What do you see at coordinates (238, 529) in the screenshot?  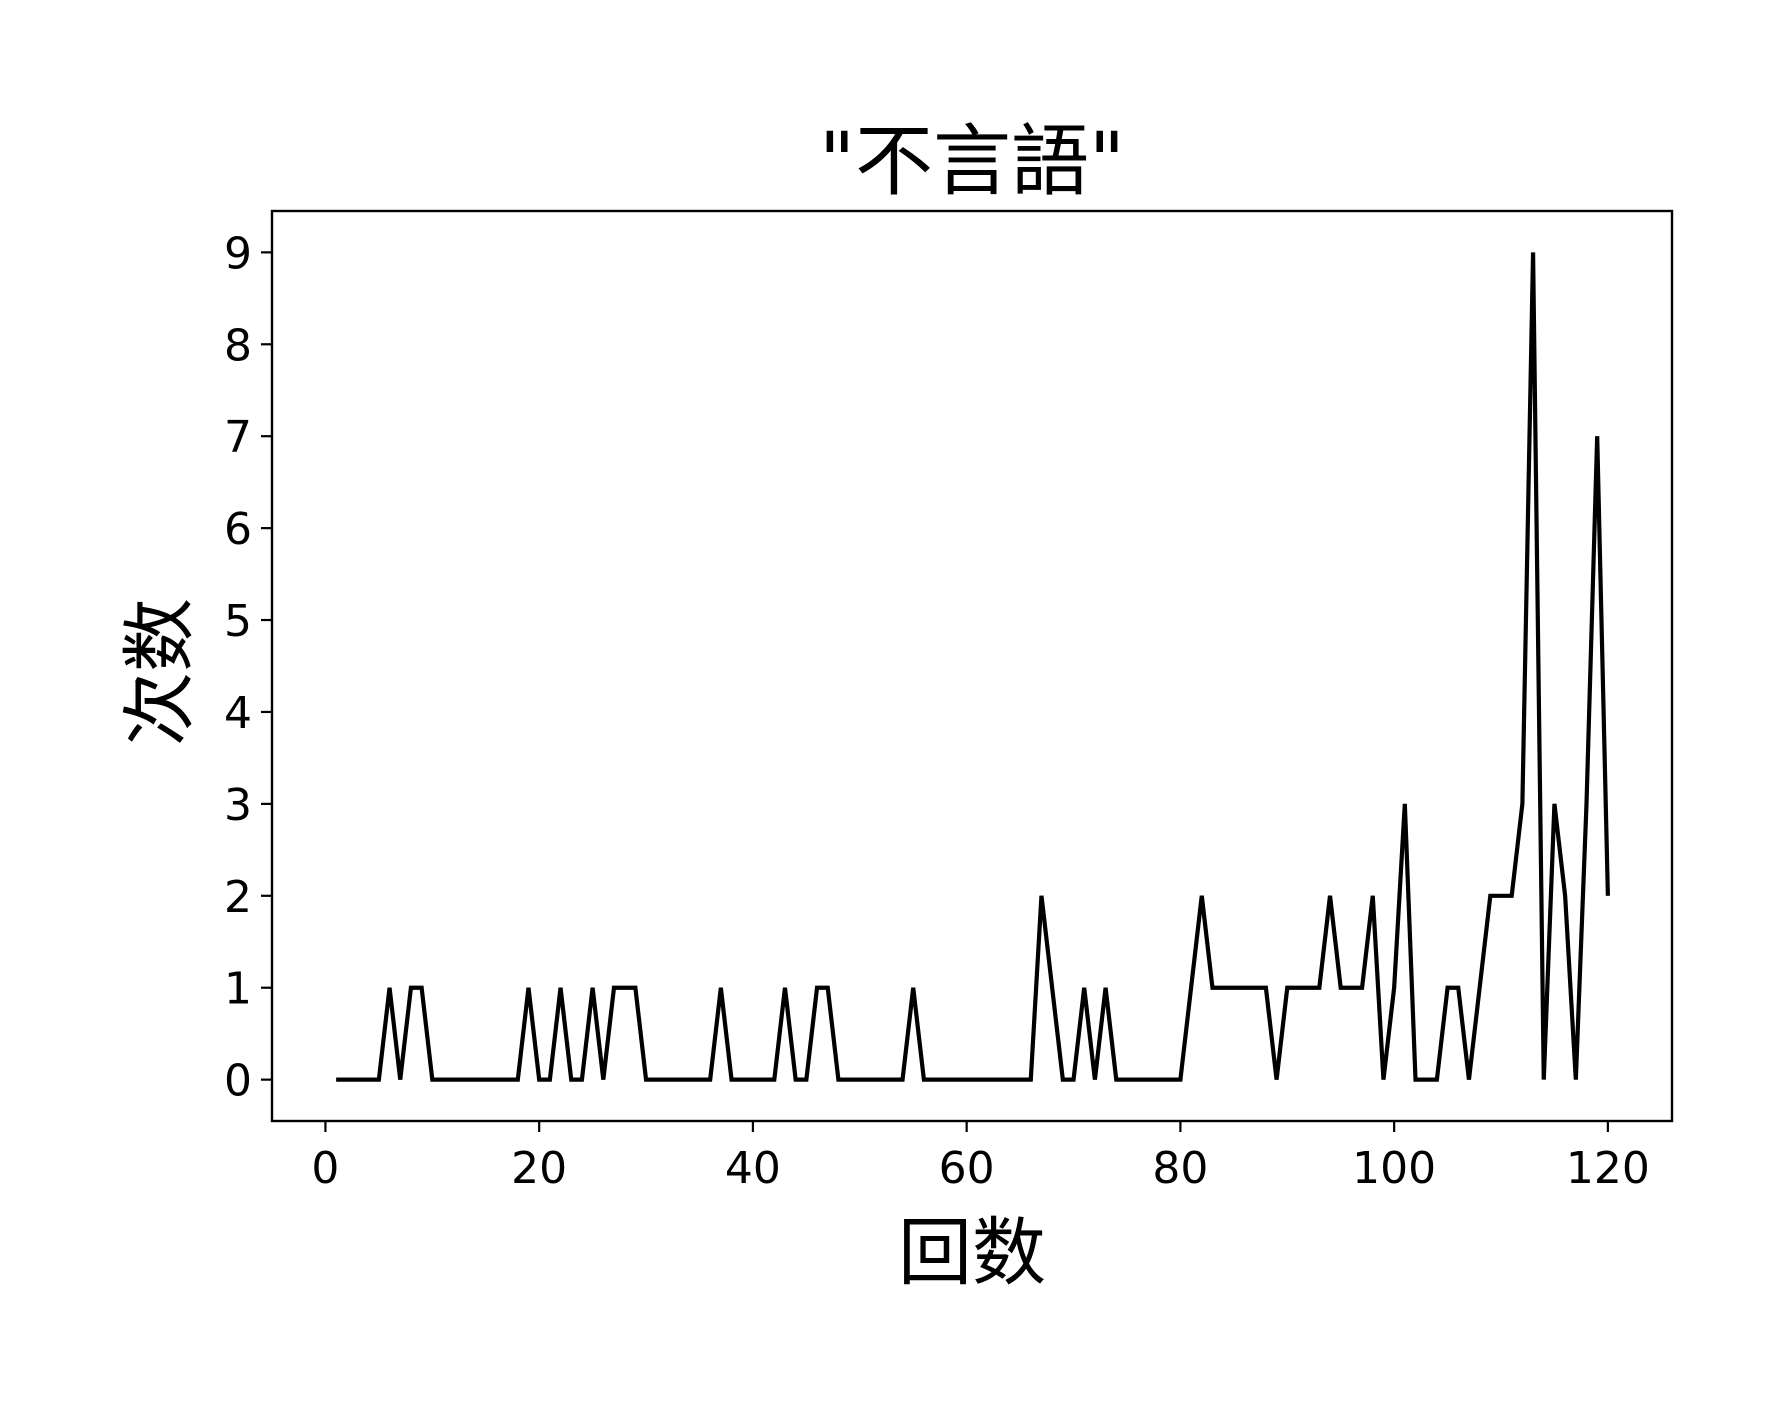 I see `y-tick-label: 6` at bounding box center [238, 529].